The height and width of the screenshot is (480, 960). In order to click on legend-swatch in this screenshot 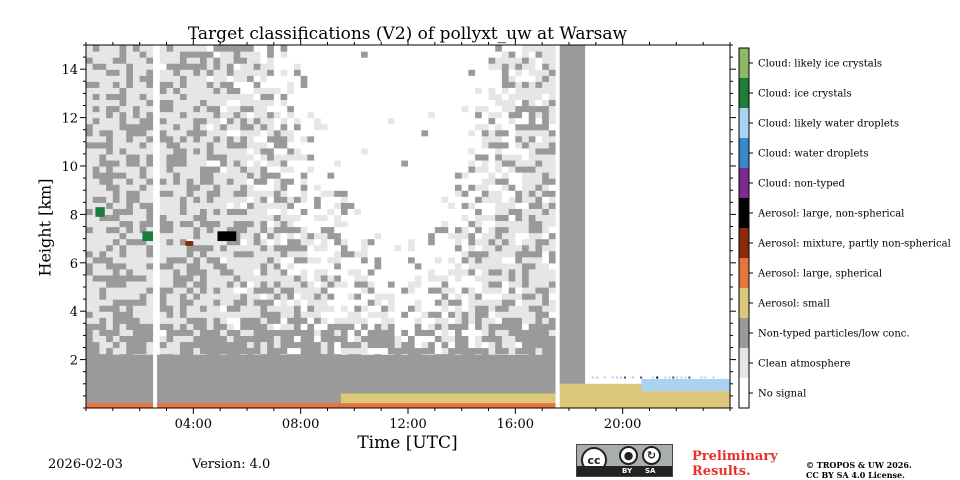, I will do `click(744, 123)`.